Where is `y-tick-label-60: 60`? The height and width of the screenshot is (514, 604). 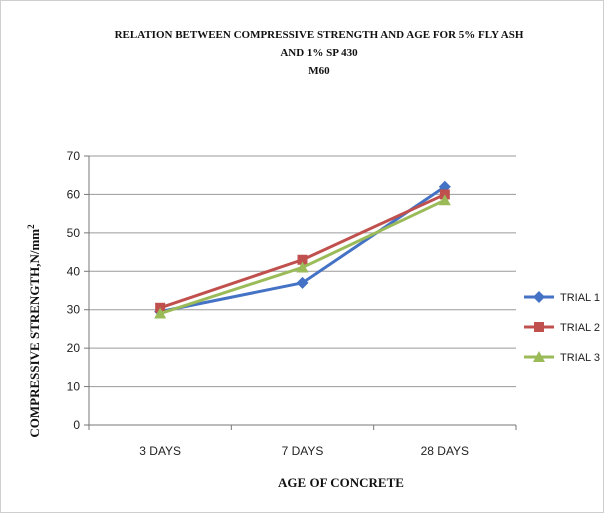
y-tick-label-60: 60 is located at coordinates (74, 194).